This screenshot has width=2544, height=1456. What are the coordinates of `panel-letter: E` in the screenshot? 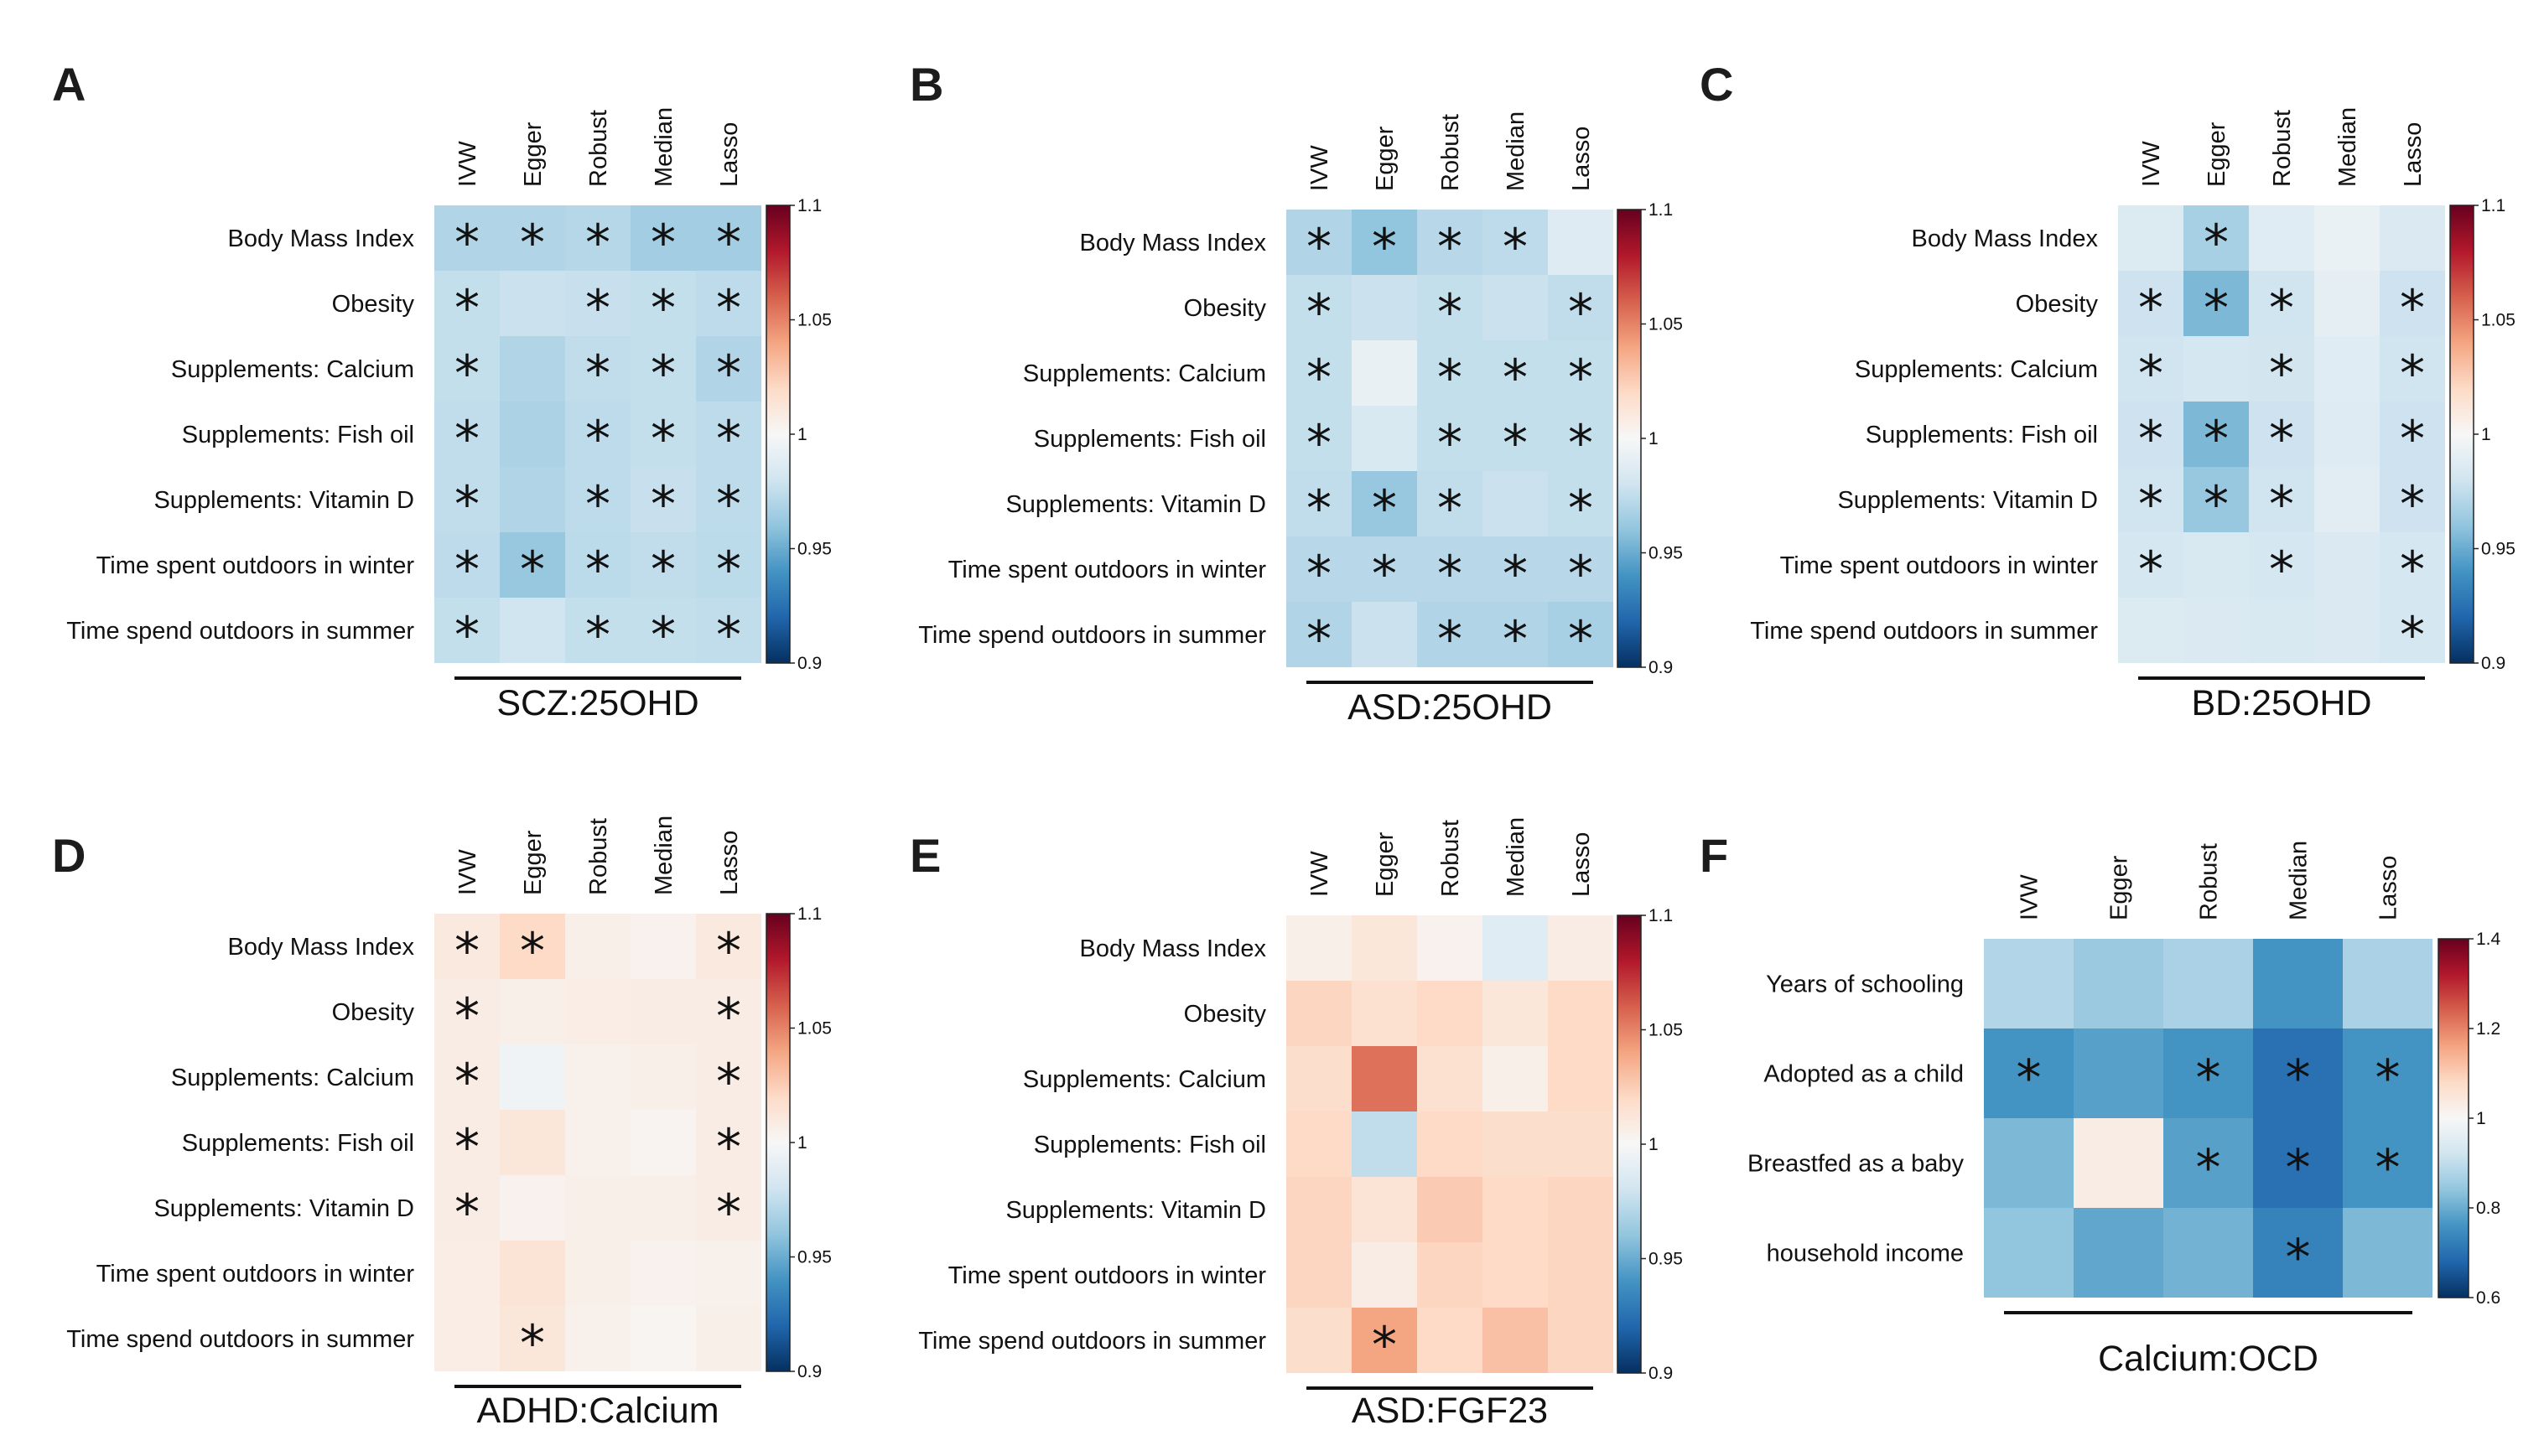 It's located at (926, 856).